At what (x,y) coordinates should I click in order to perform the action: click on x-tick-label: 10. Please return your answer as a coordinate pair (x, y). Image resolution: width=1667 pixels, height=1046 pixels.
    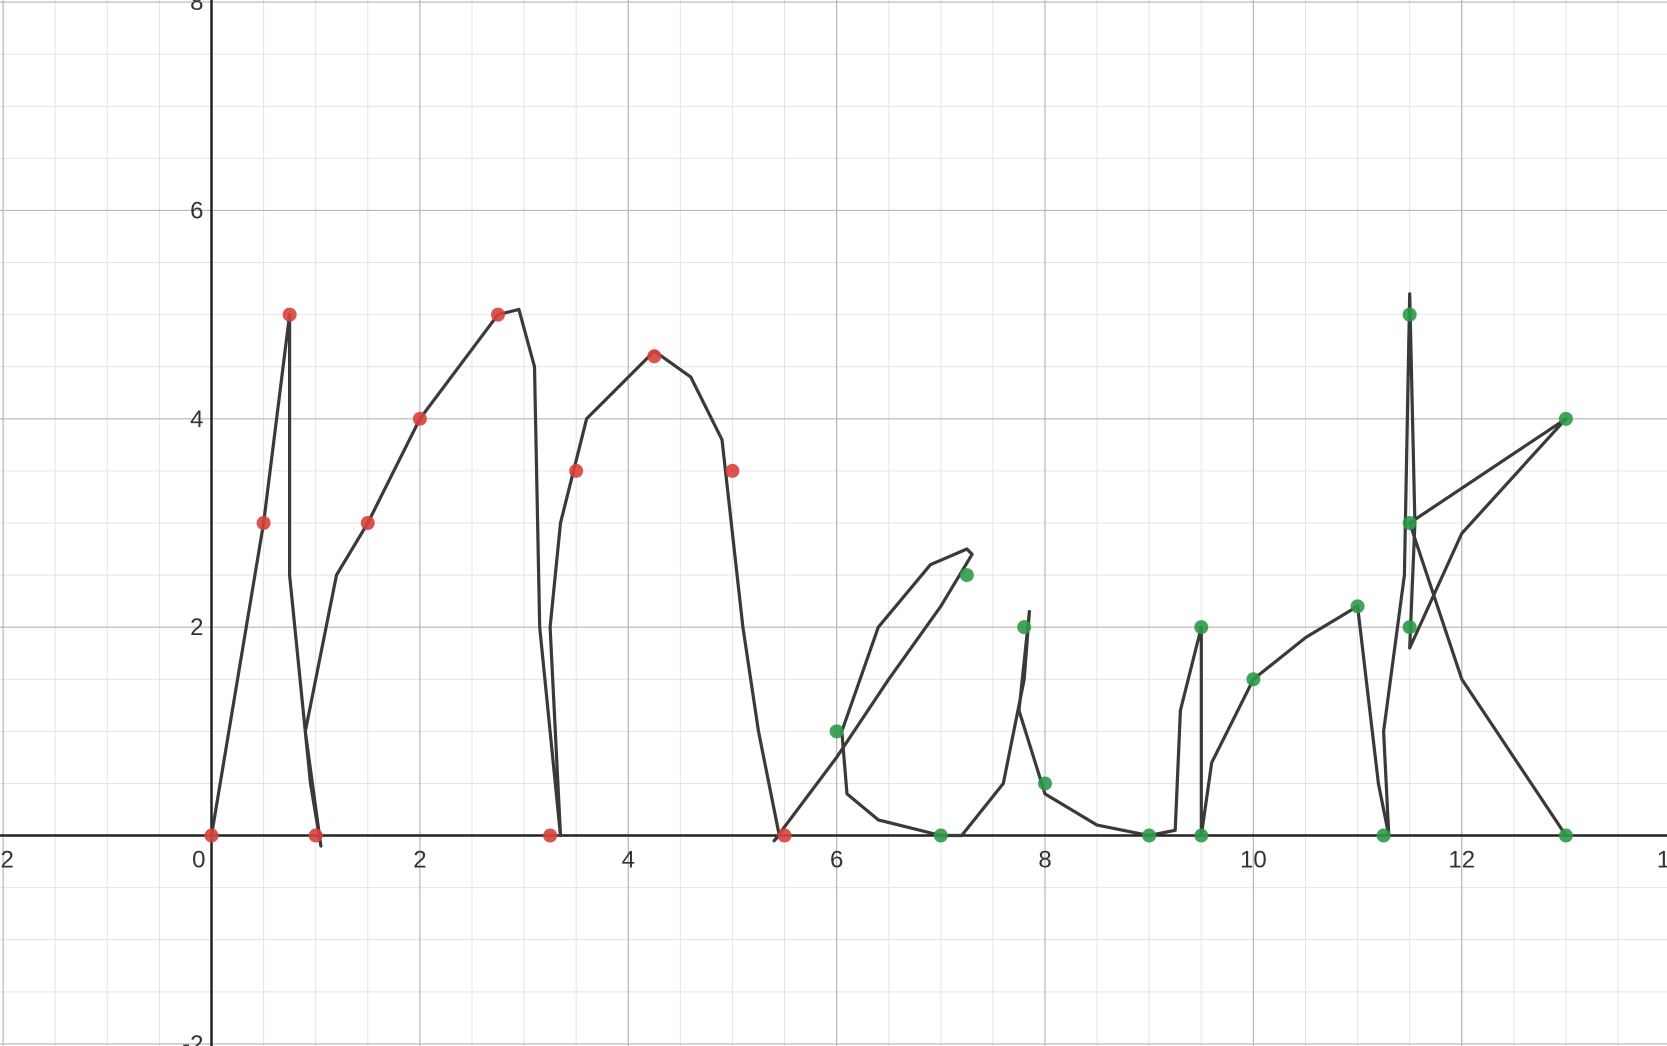
    Looking at the image, I should click on (1253, 860).